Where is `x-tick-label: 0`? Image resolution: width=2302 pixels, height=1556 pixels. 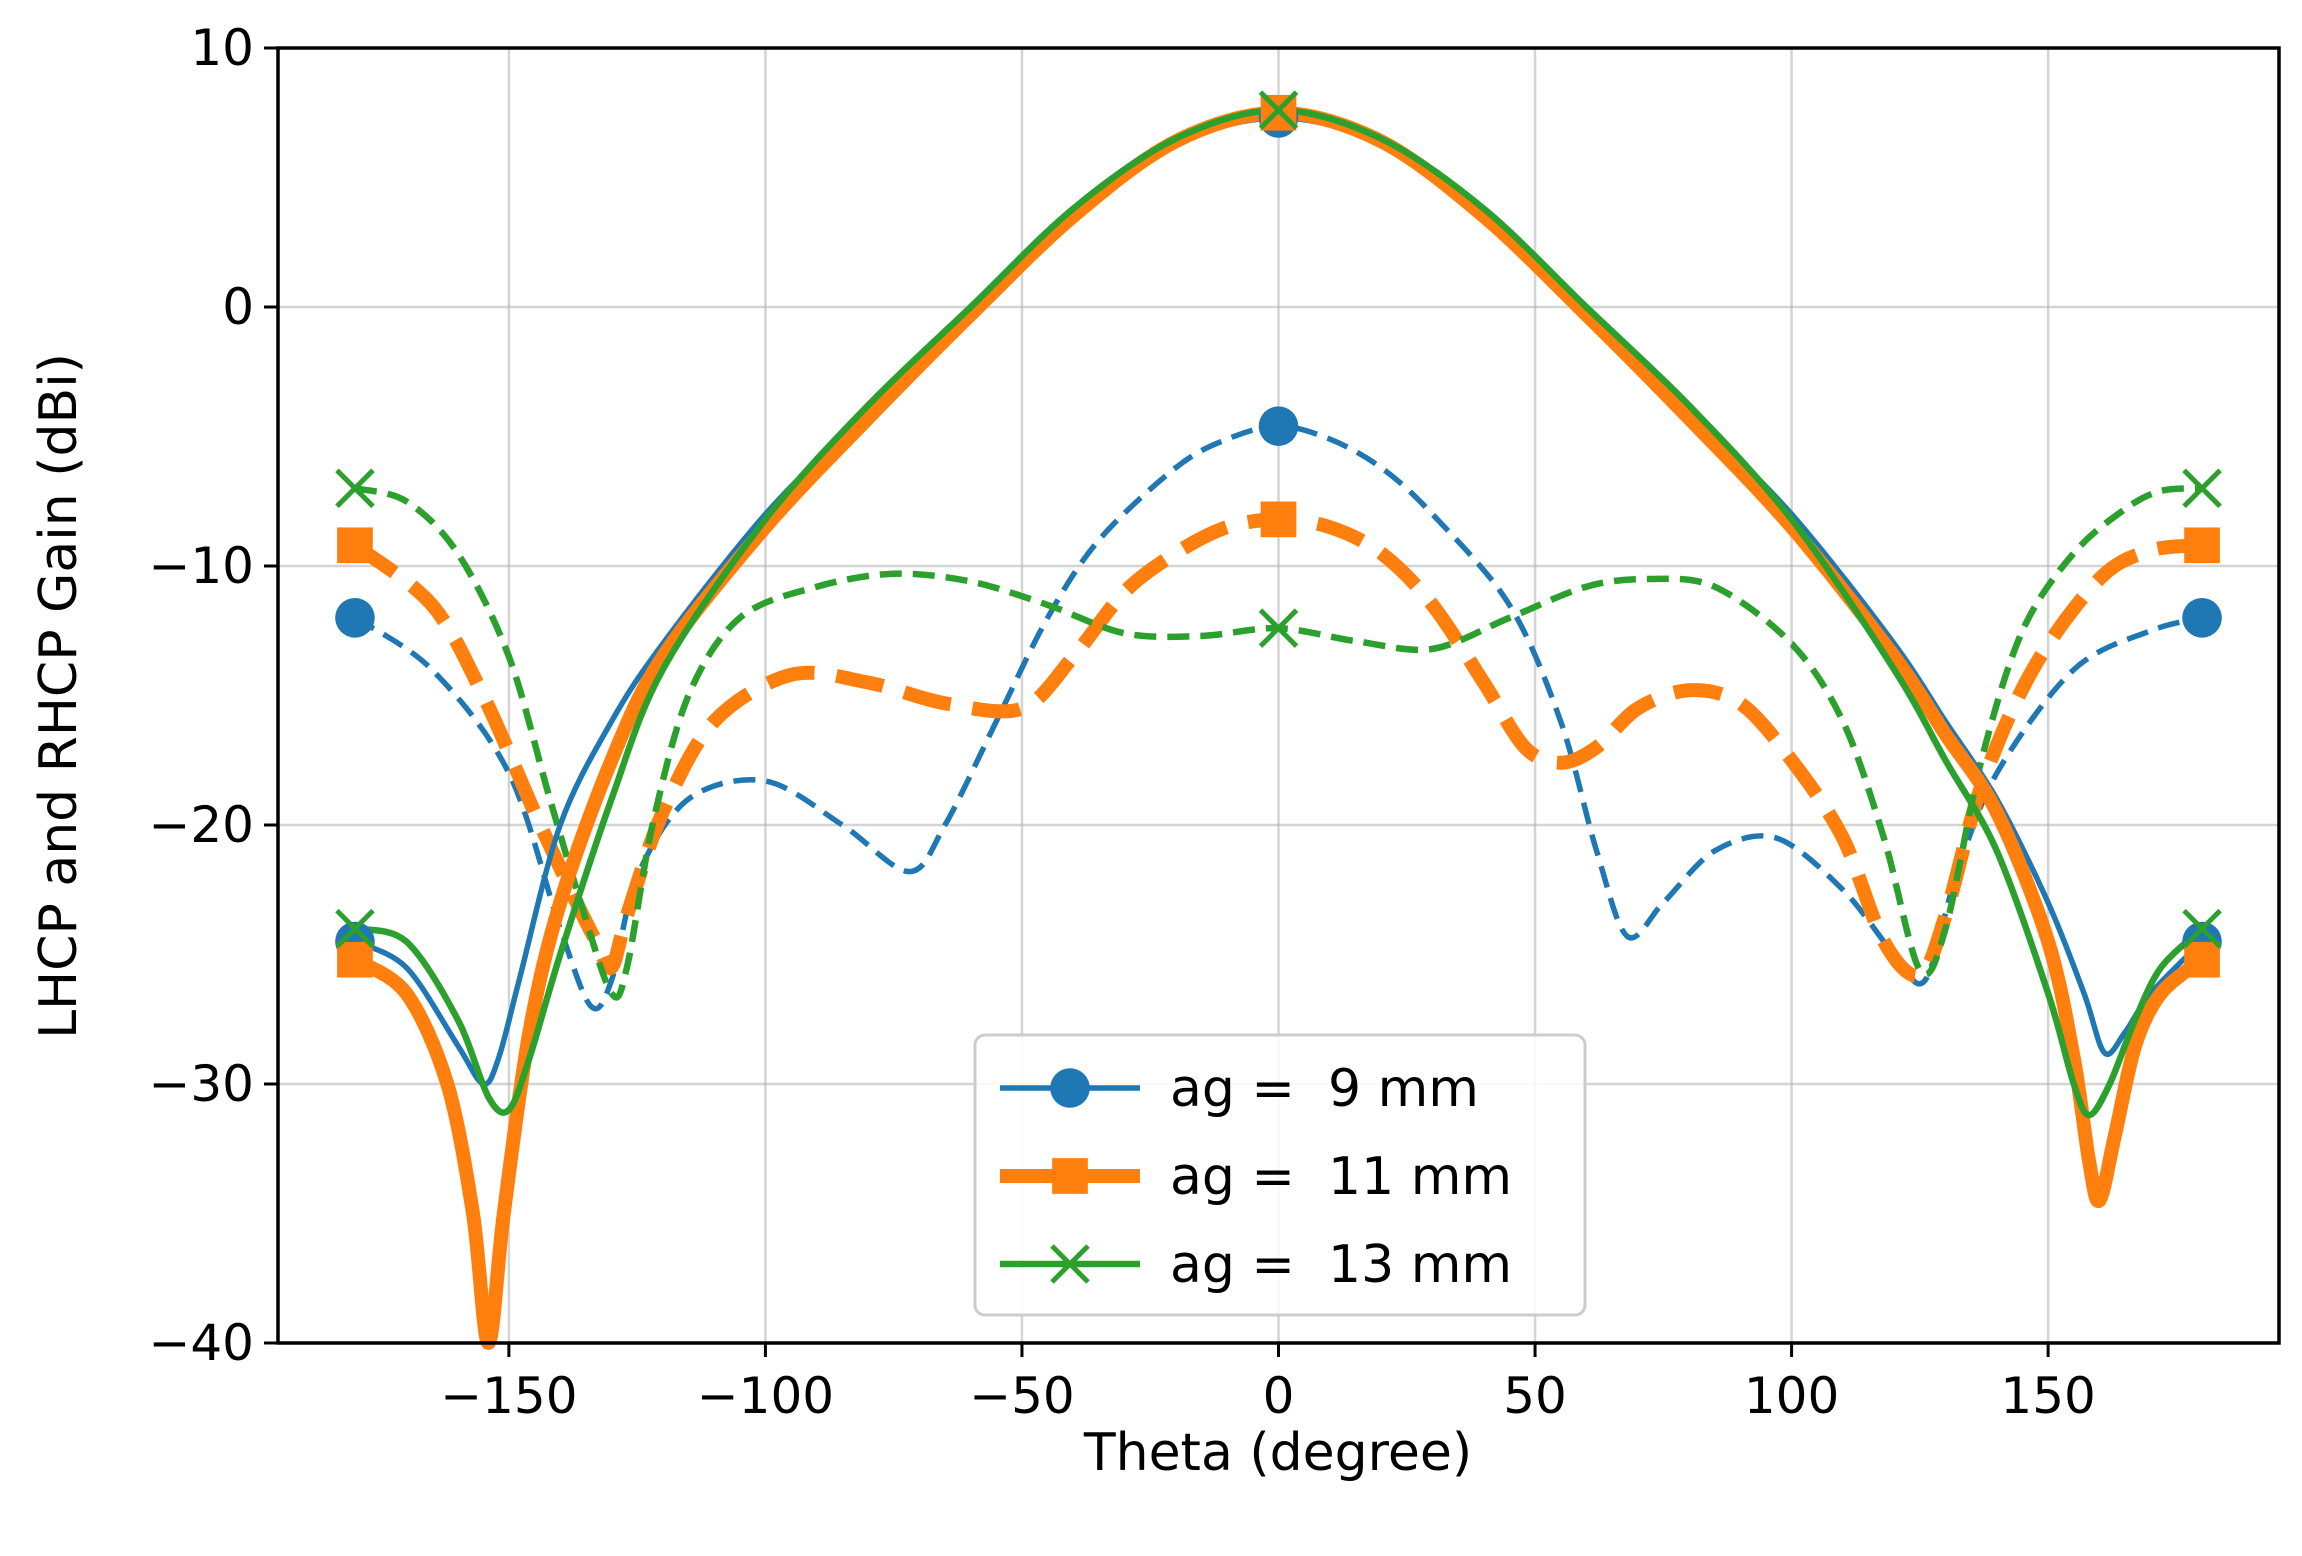 x-tick-label: 0 is located at coordinates (1279, 1396).